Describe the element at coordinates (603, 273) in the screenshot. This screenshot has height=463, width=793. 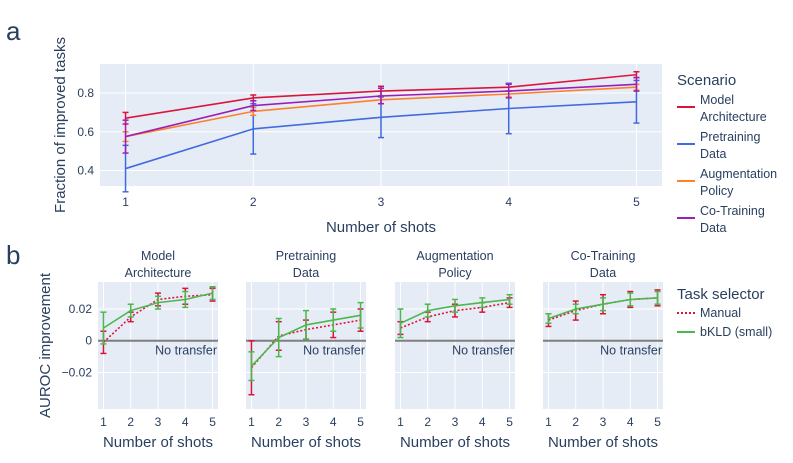
I see `subplot-title-co-training-data: Data` at that location.